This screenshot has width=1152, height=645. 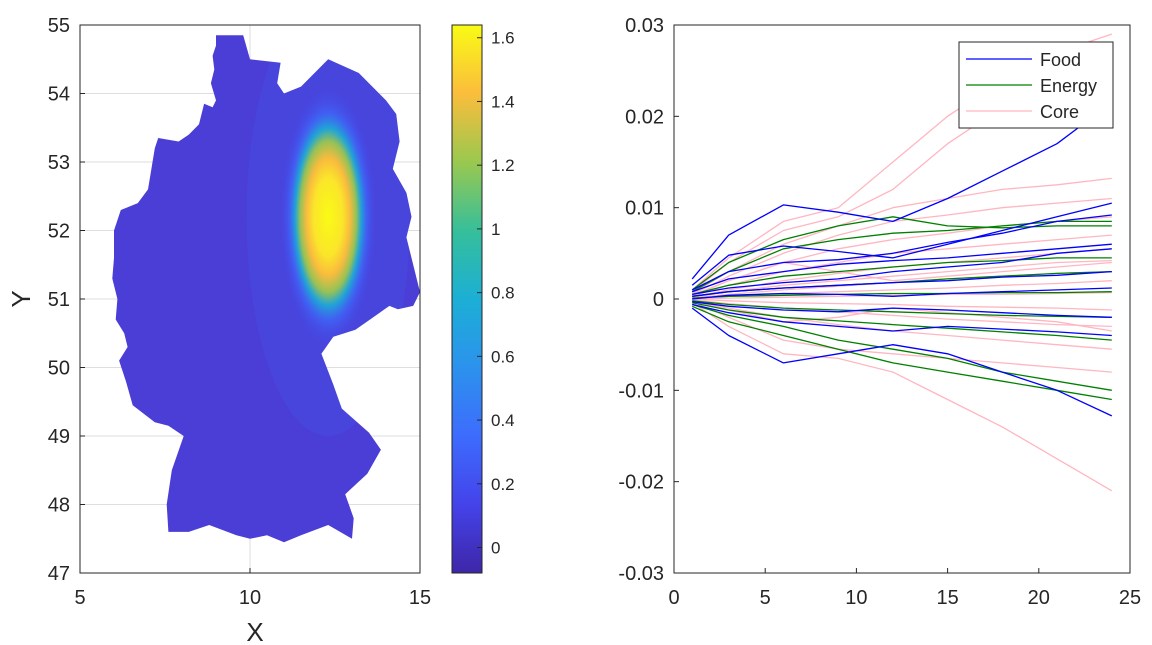 I want to click on colorbar-ticks: 0 0.2 0.4 0.6 0.8 1 1.2 1.4 1.6, so click(x=496, y=293).